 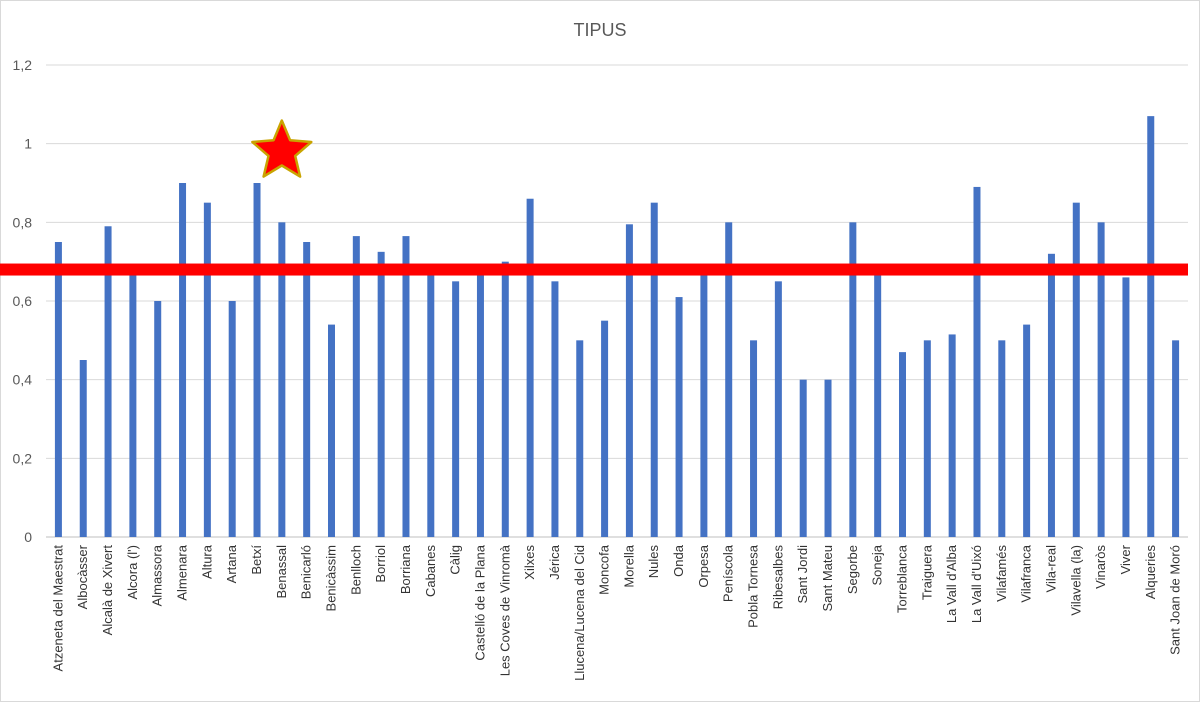 What do you see at coordinates (331, 578) in the screenshot?
I see `x-tick-label: Benicàssim` at bounding box center [331, 578].